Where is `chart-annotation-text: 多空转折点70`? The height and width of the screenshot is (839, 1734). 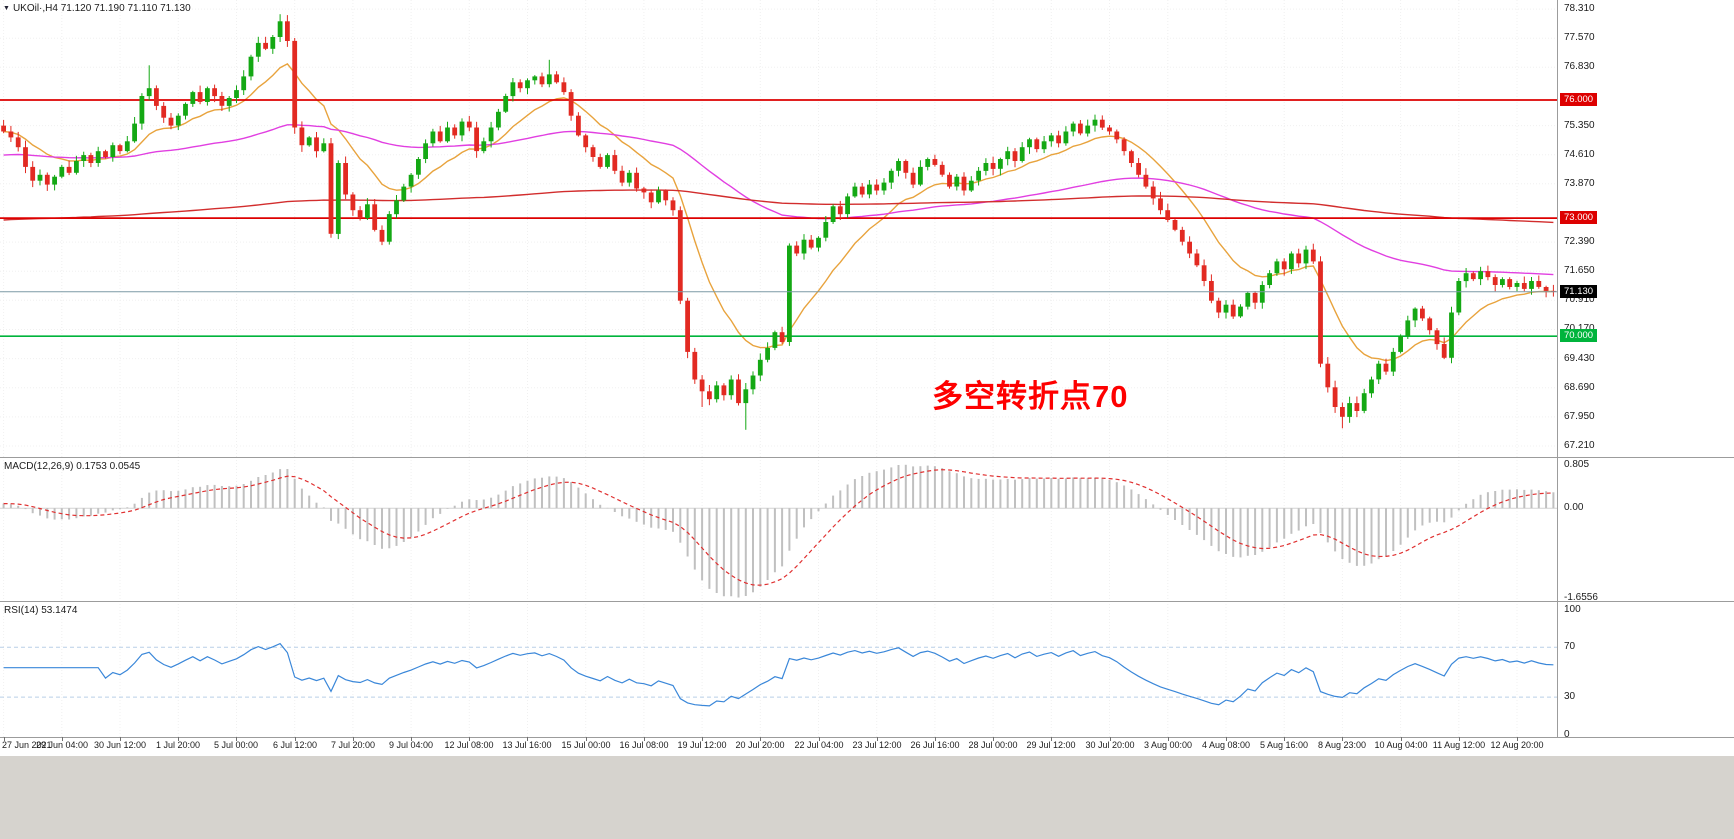
chart-annotation-text: 多空转折点70 is located at coordinates (1030, 396).